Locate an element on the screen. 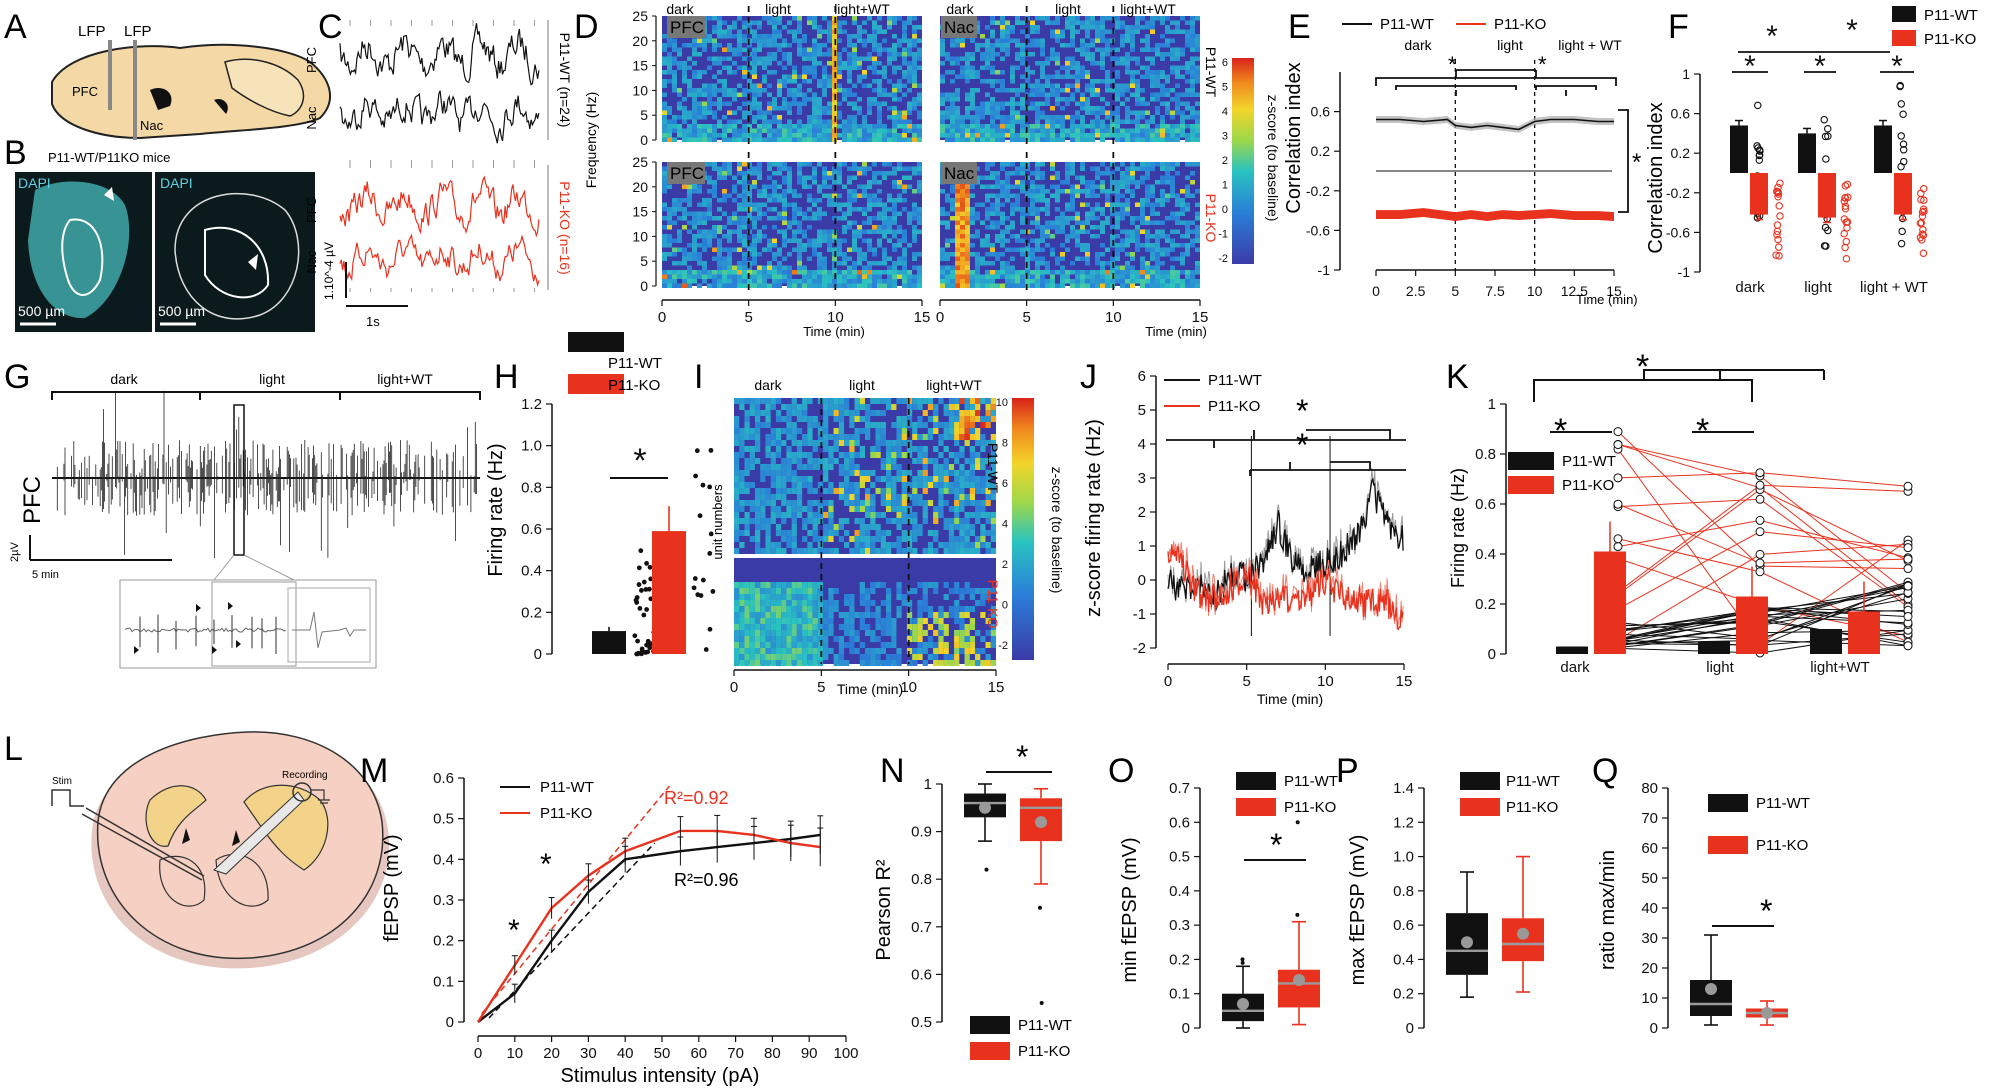 Image resolution: width=2000 pixels, height=1088 pixels. panel-letter: E is located at coordinates (1299, 27).